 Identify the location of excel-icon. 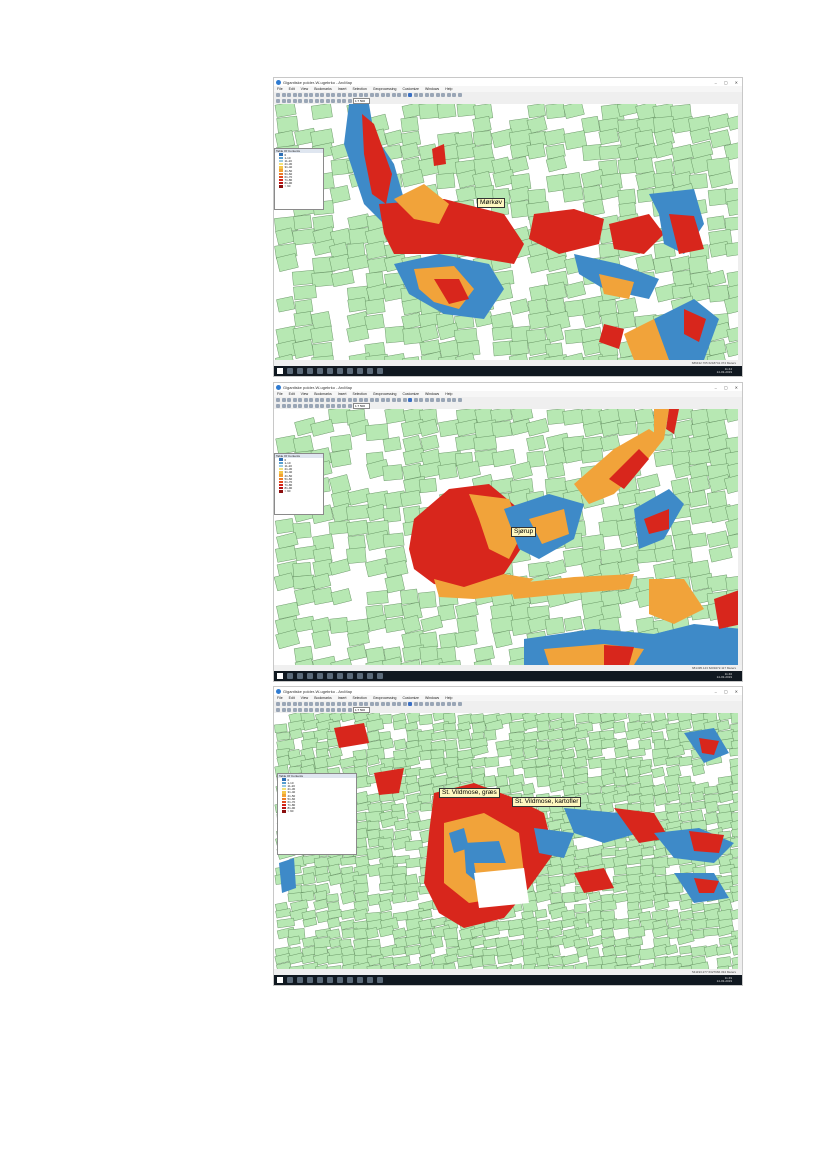
(350, 980).